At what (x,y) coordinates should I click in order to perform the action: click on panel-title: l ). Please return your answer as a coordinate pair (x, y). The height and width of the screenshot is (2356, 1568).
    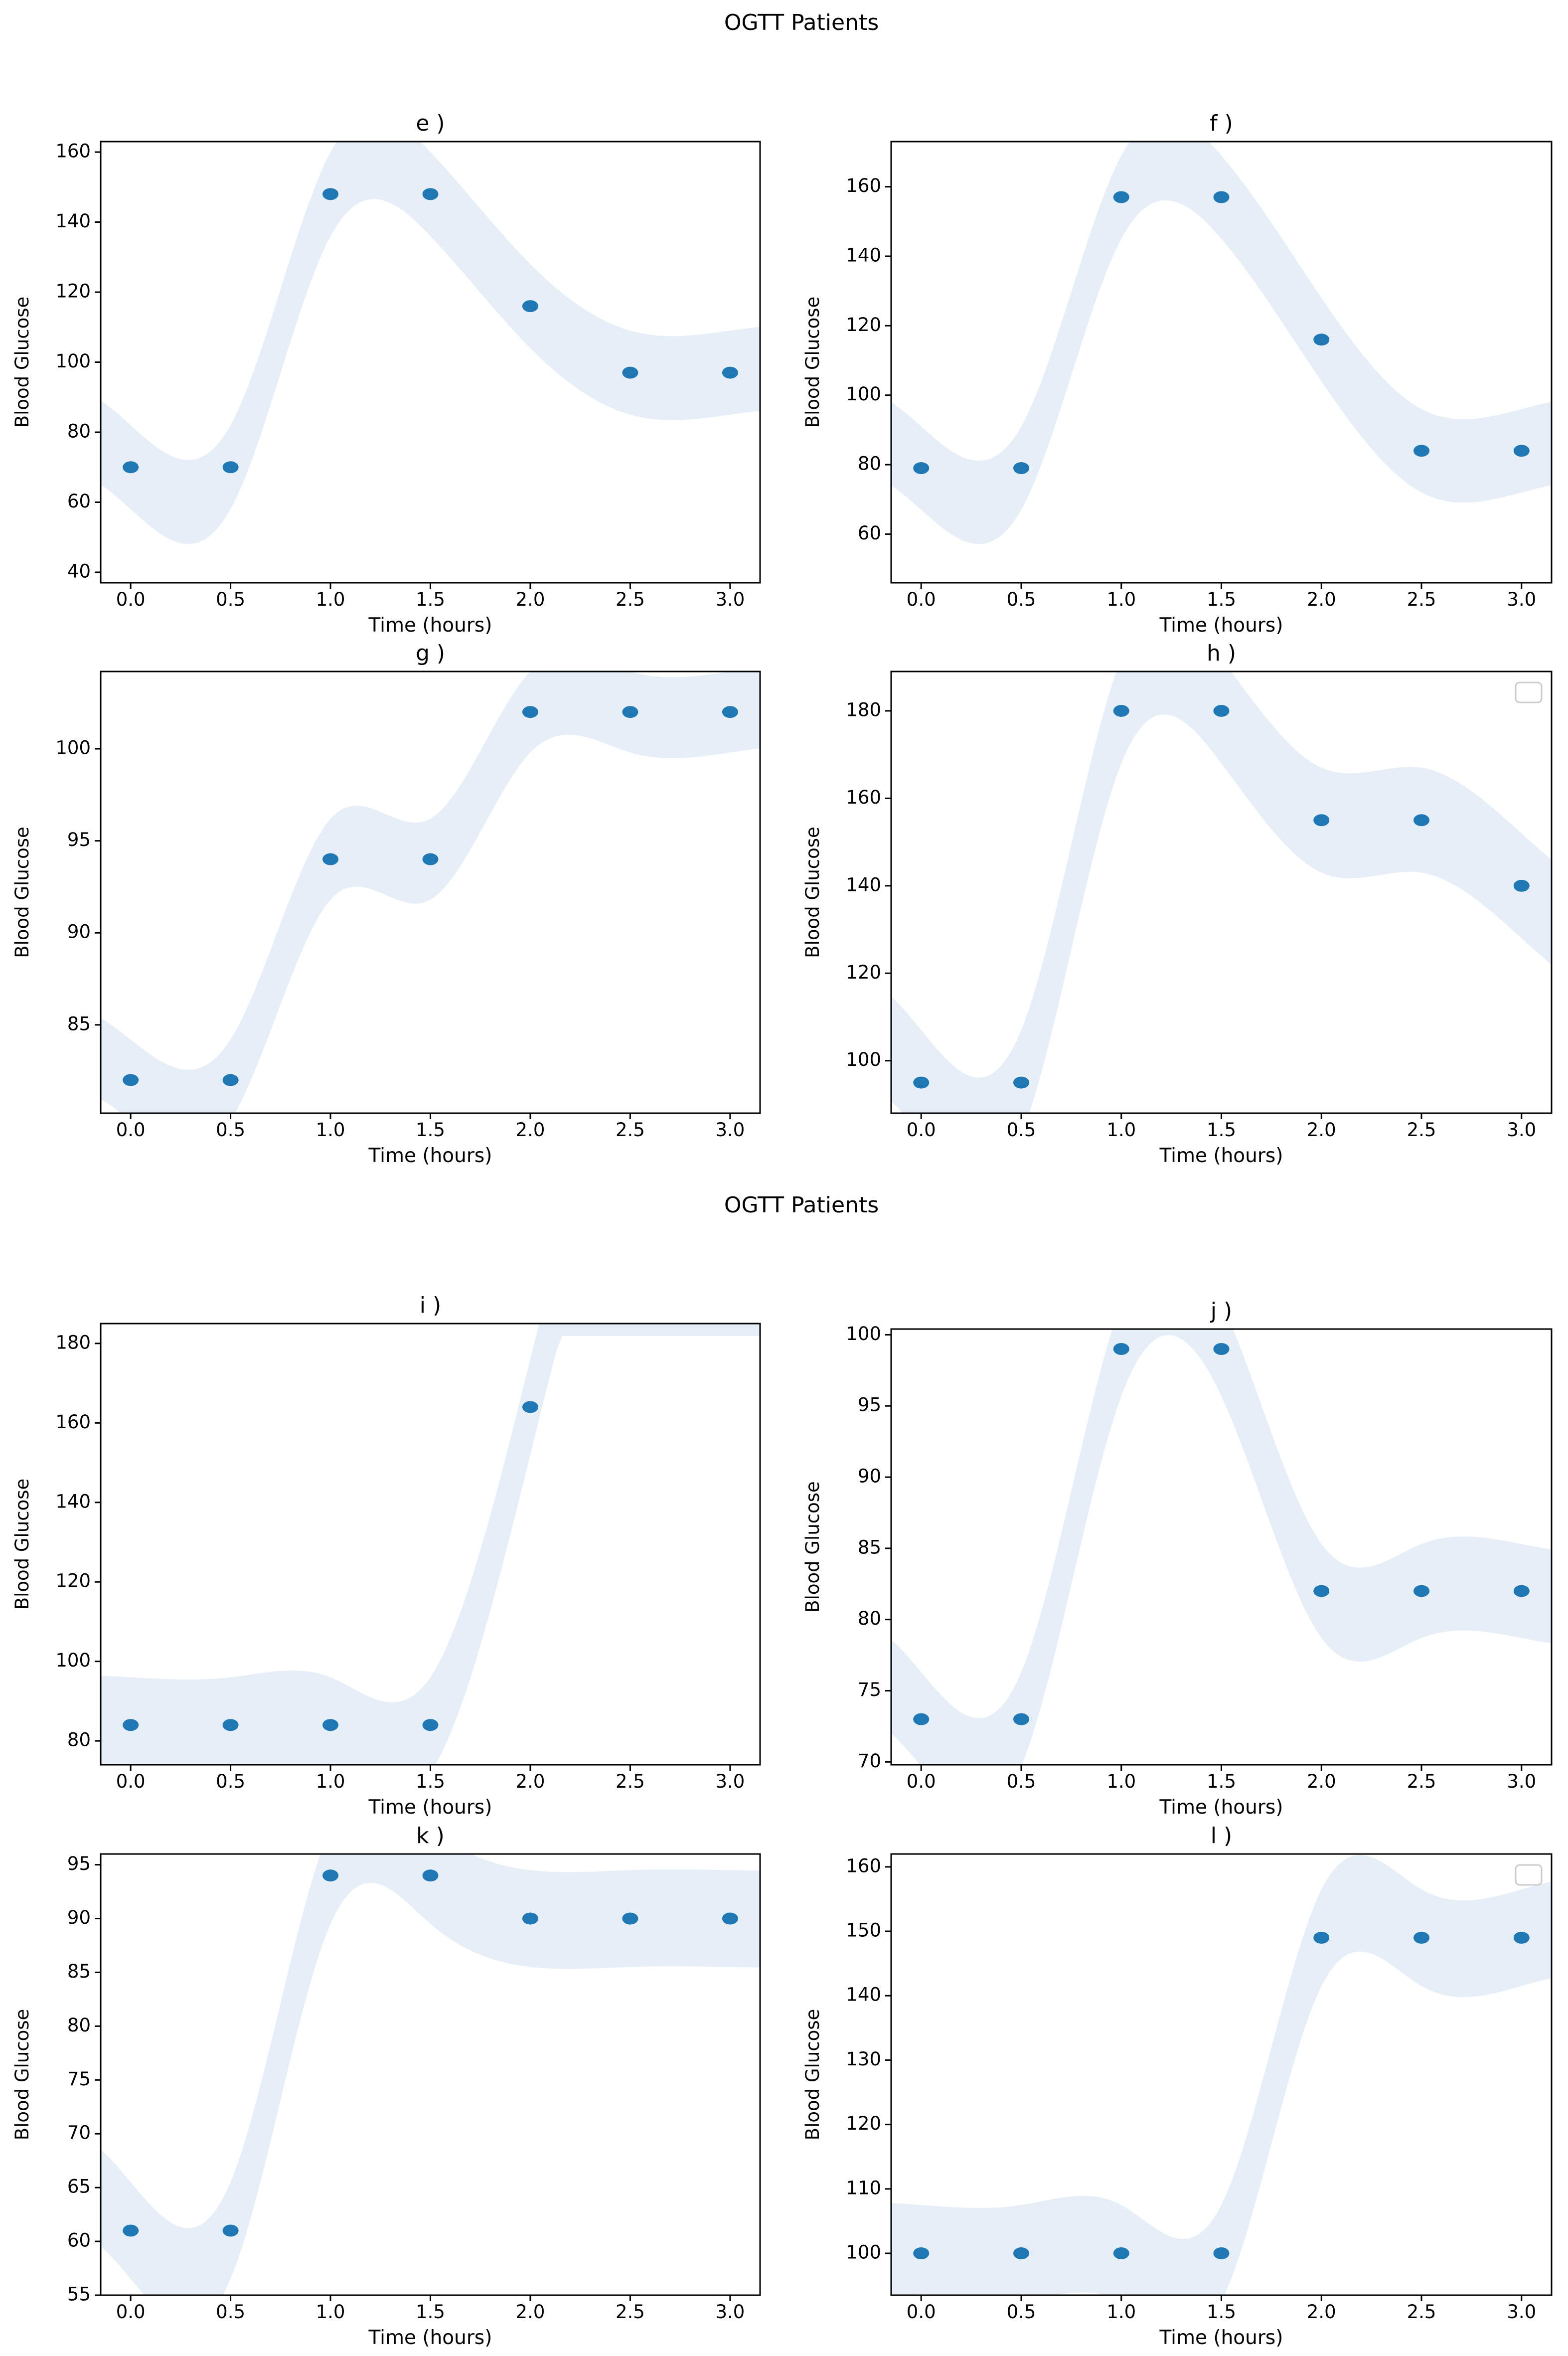
    Looking at the image, I should click on (1221, 1836).